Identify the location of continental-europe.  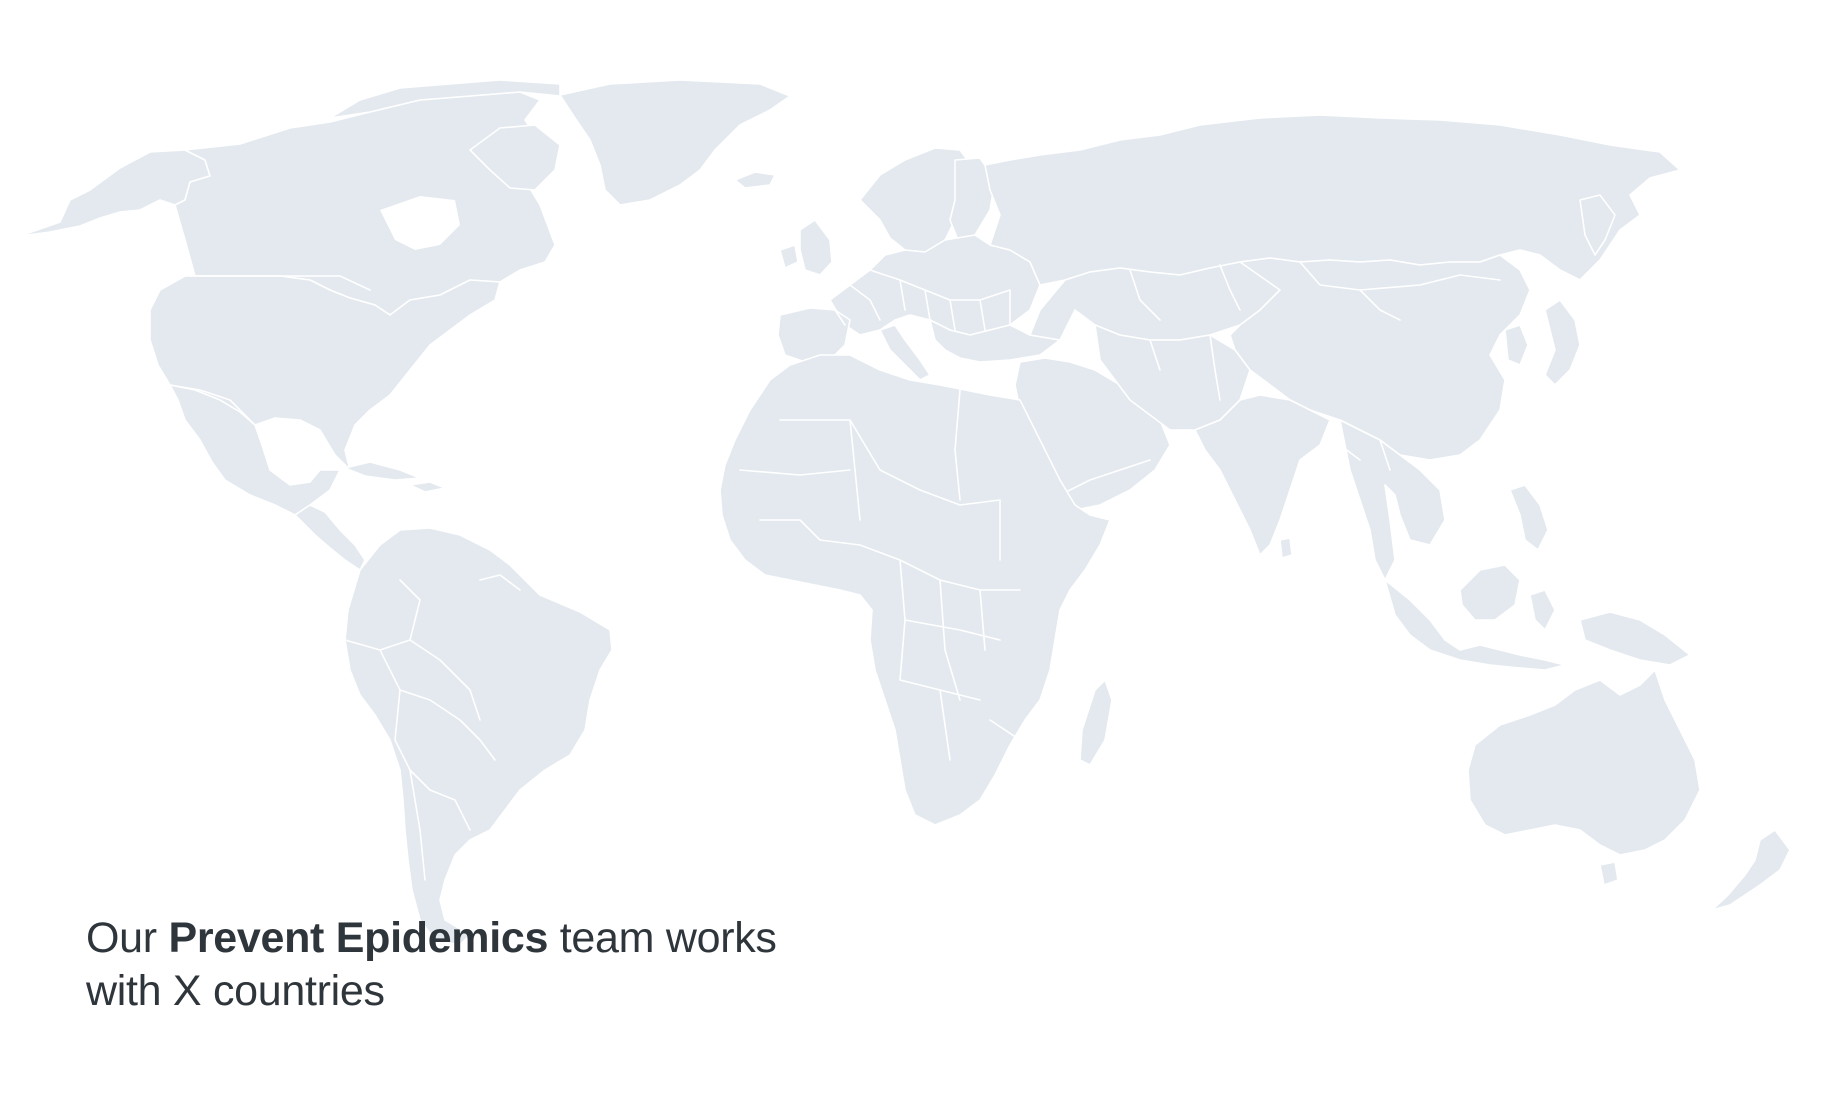
(935, 285).